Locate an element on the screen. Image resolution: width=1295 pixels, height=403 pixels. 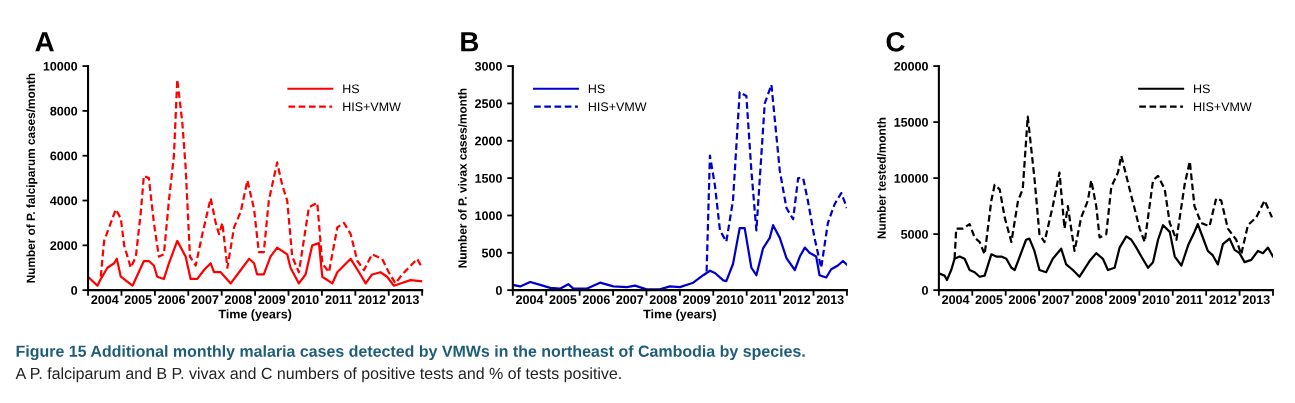
y-tick-label: 3000 is located at coordinates (488, 66).